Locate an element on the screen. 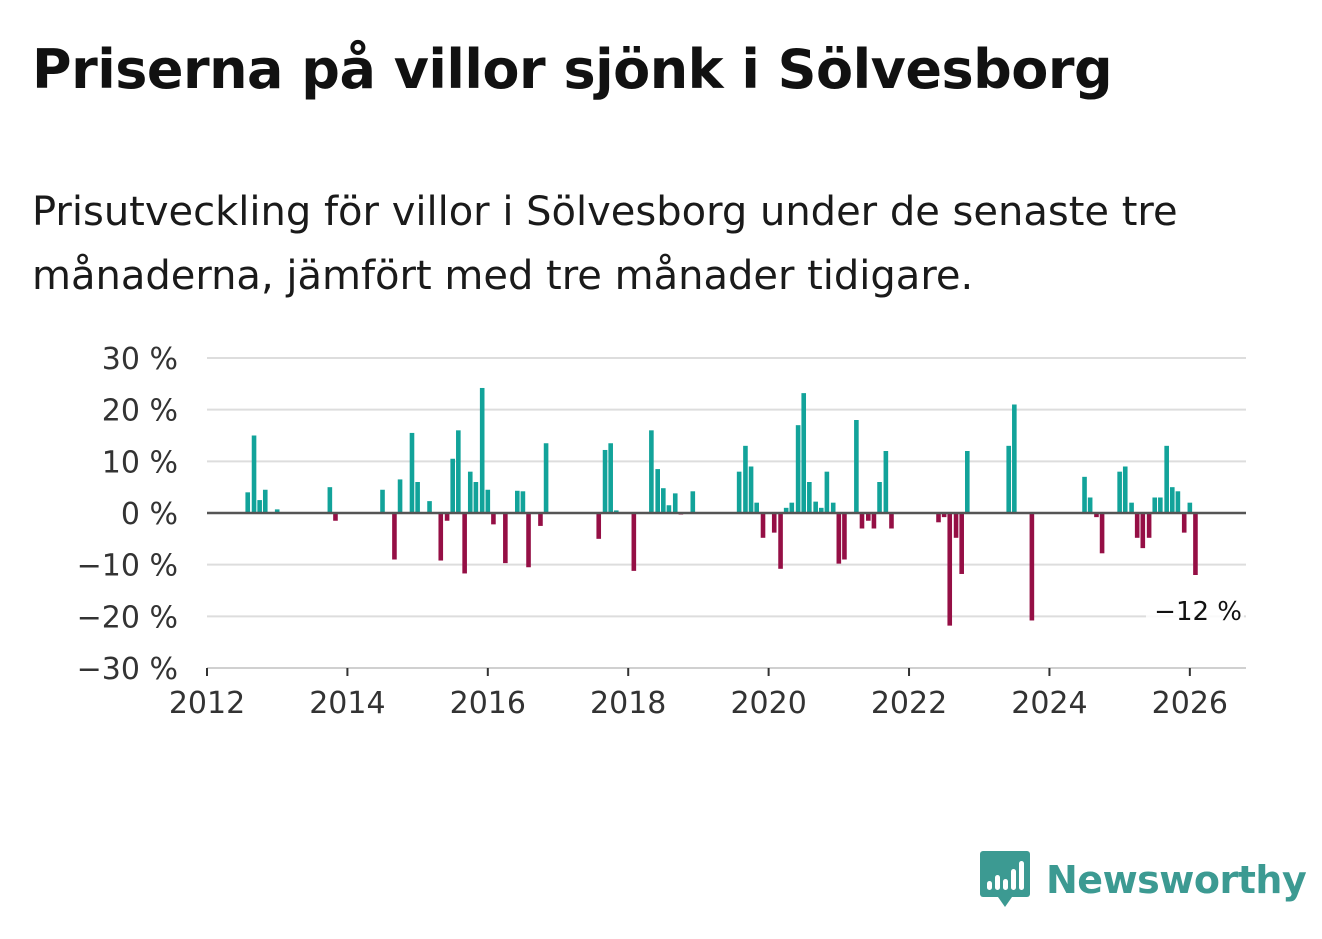 This screenshot has width=1322, height=939. y-tick-label: 20 % is located at coordinates (140, 411).